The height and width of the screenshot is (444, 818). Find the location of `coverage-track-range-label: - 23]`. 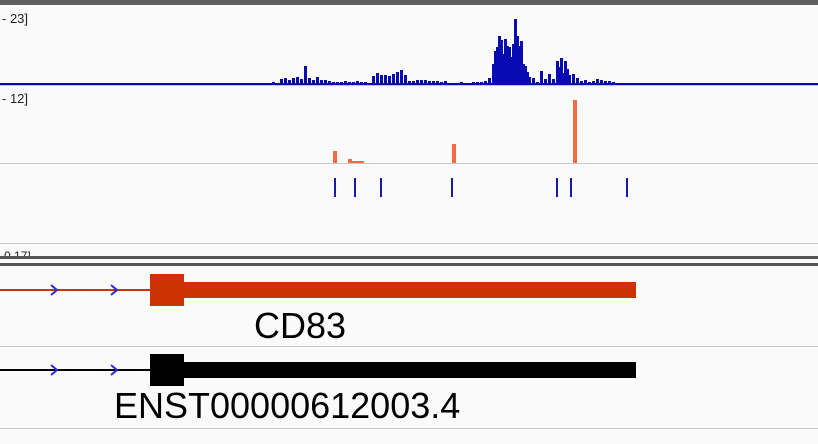

coverage-track-range-label: - 23] is located at coordinates (15, 18).